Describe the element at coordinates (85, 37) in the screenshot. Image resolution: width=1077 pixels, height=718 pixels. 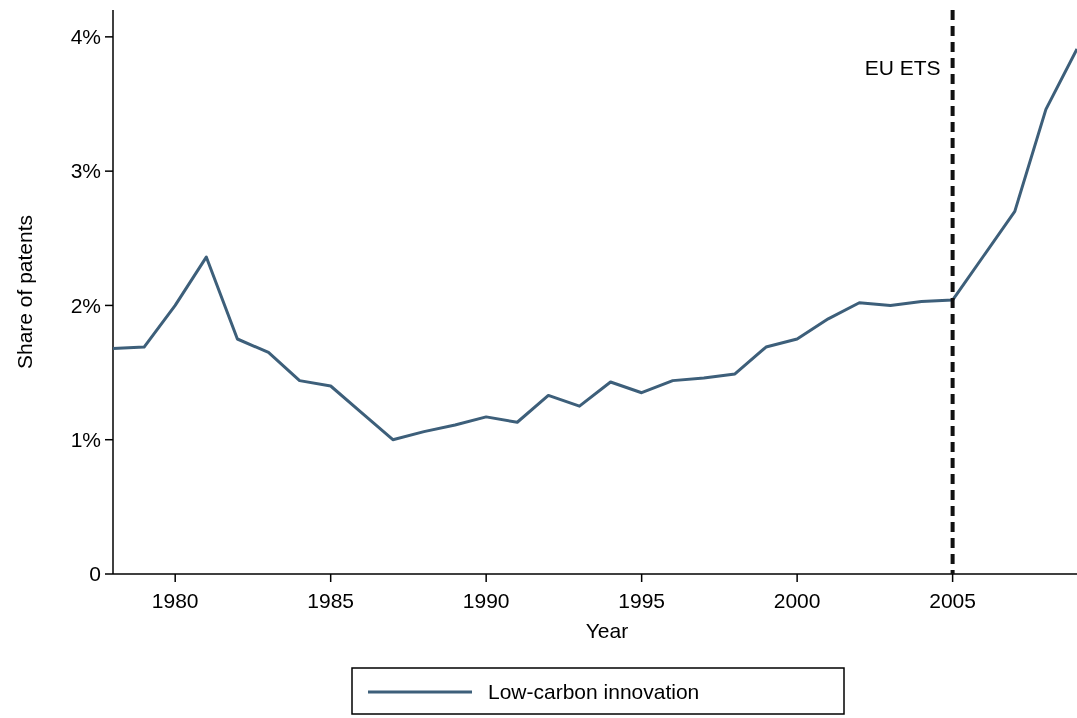
I see `y-tick-label: 4%` at that location.